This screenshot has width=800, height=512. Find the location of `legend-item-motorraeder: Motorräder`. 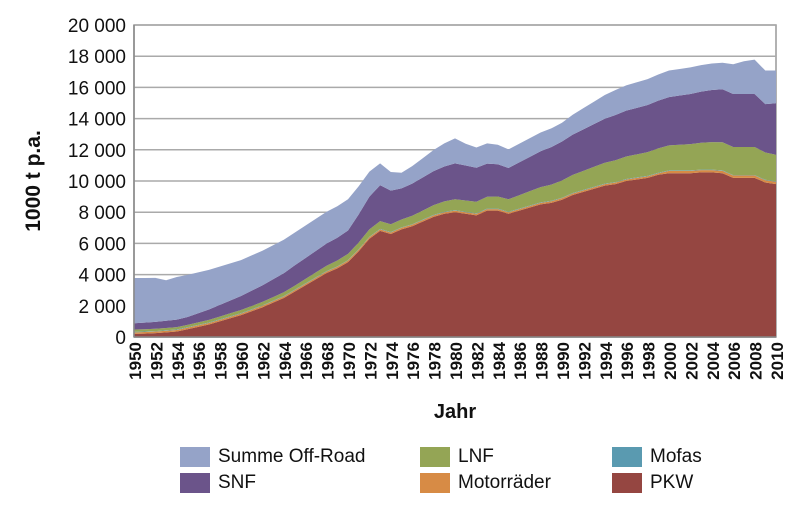

legend-item-motorraeder: Motorräder is located at coordinates (485, 483).